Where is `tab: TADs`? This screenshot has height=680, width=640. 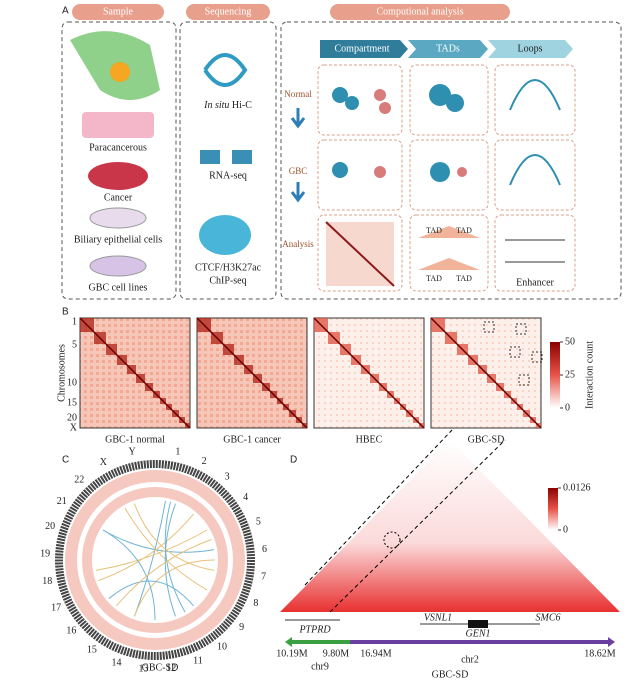 tab: TADs is located at coordinates (448, 48).